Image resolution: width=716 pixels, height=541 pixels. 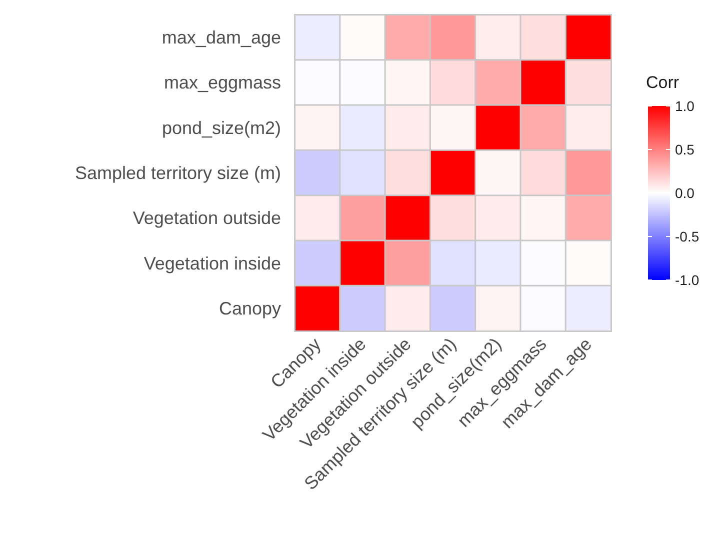 I want to click on color-bar-label: 0.5, so click(x=685, y=150).